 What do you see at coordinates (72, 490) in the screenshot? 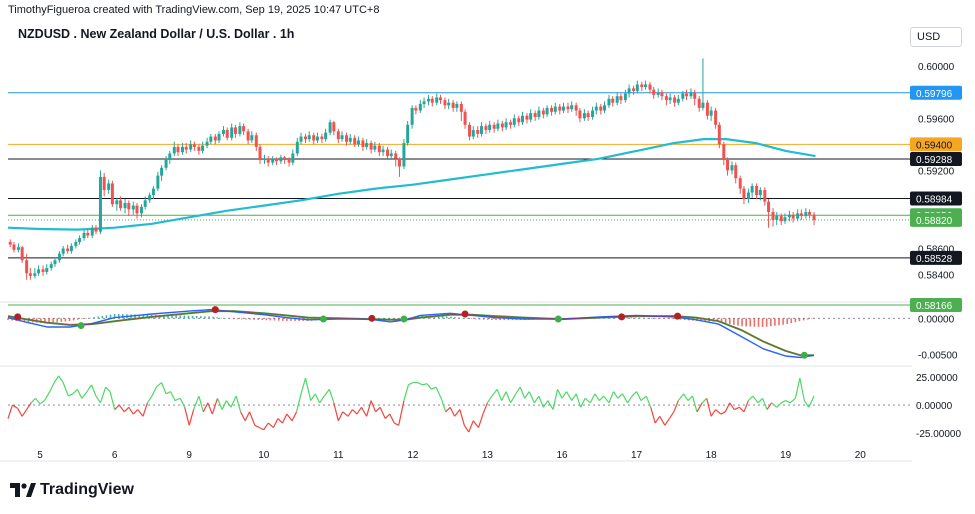
I see `tradingview-logo: TradingView` at bounding box center [72, 490].